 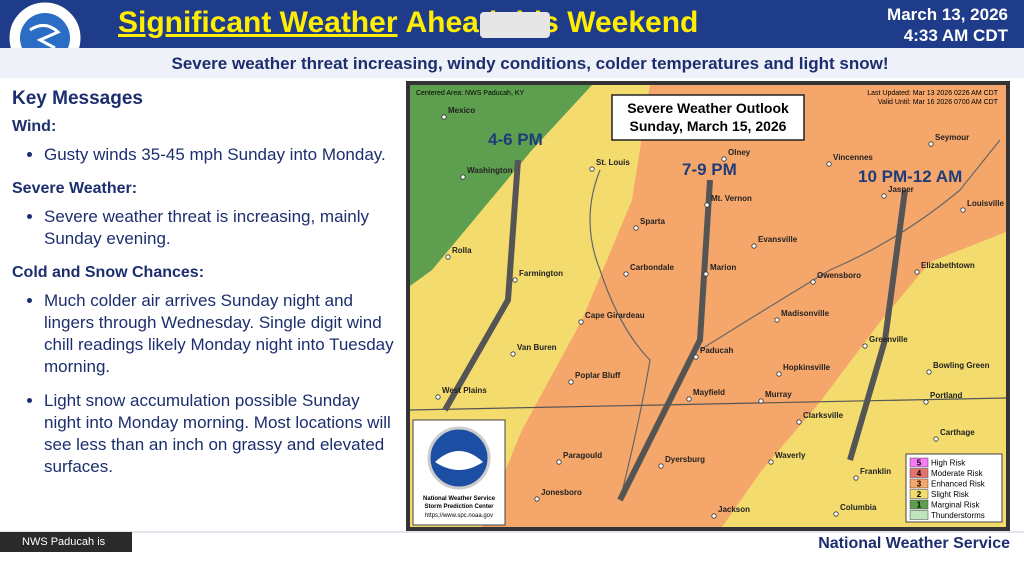 I want to click on legend-label: Marginal Risk, so click(x=955, y=505).